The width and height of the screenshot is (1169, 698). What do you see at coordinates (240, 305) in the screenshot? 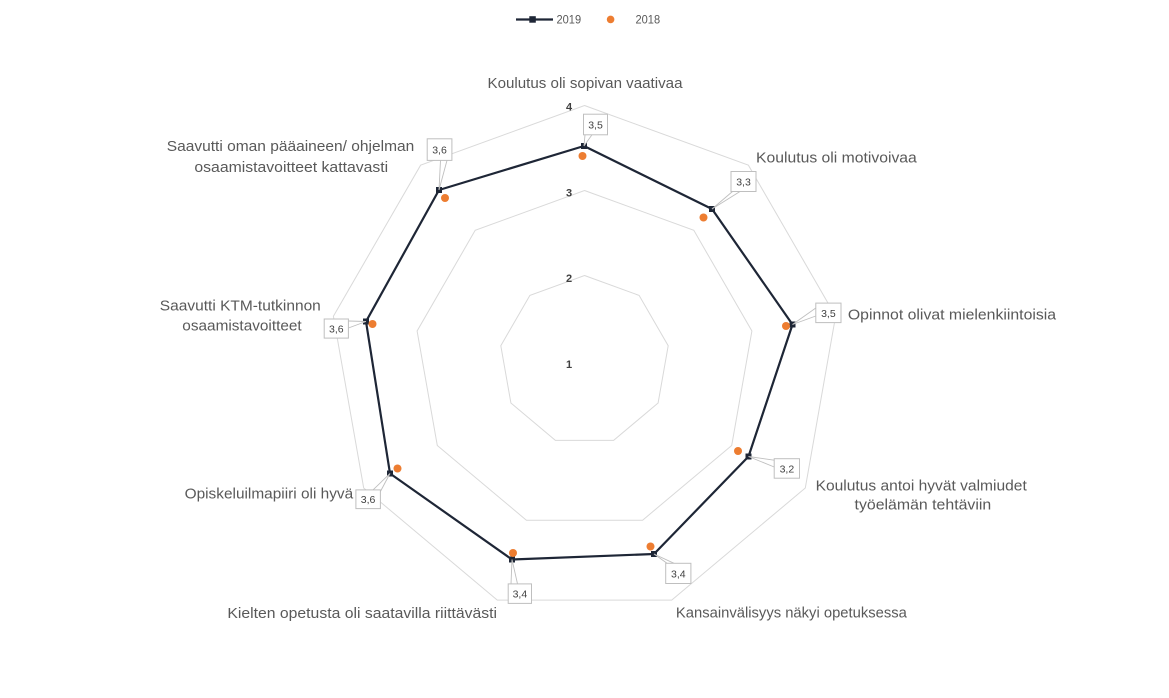
I see `svg-text: Saavutti KTM-tutkinnon` at bounding box center [240, 305].